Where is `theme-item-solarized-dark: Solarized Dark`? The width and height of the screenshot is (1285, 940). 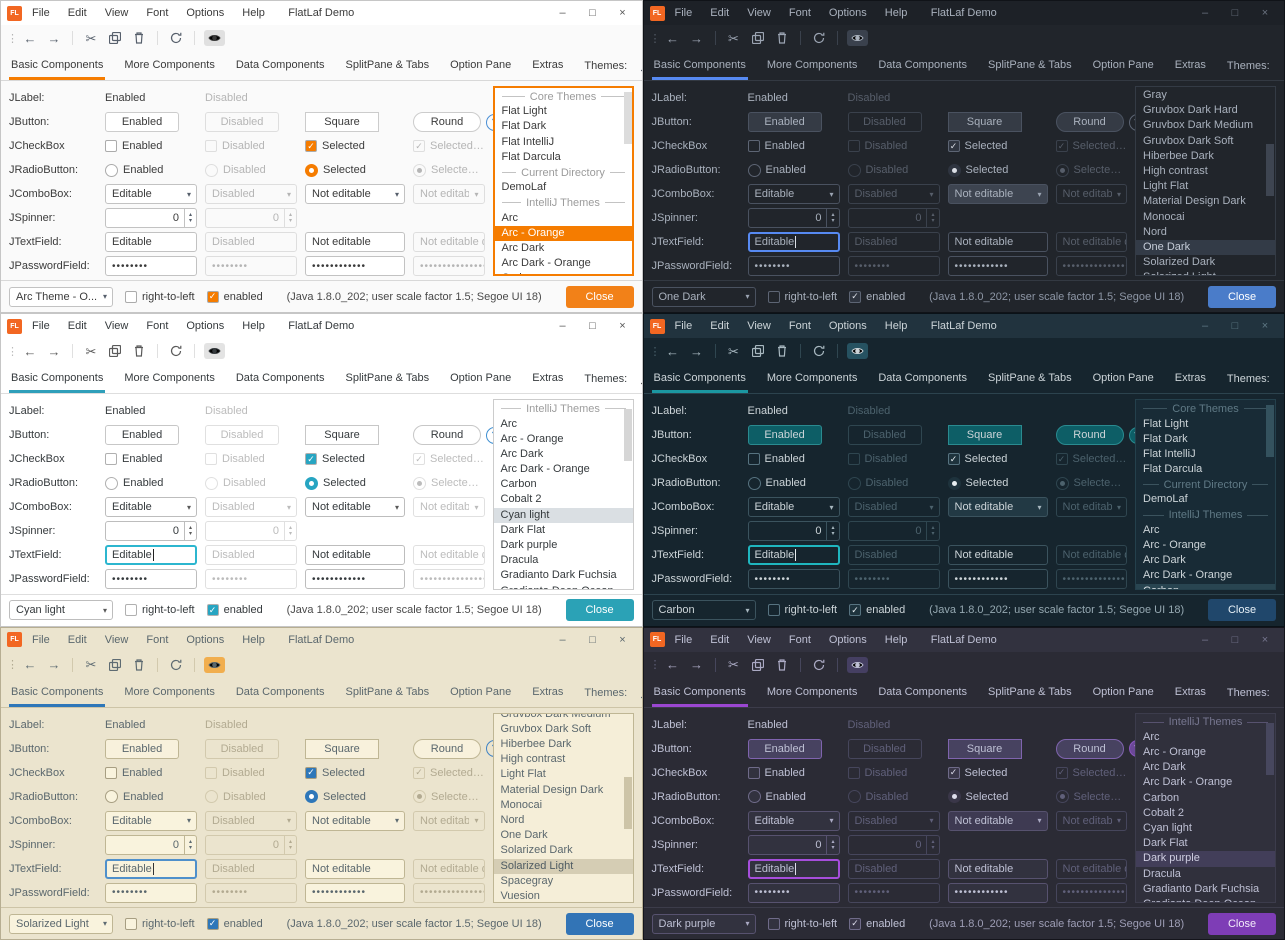 theme-item-solarized-dark: Solarized Dark is located at coordinates (536, 850).